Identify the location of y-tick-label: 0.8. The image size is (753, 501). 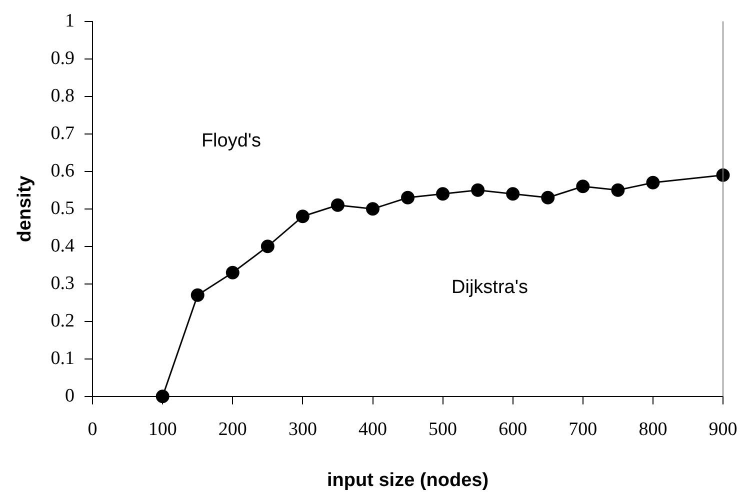
(62, 95).